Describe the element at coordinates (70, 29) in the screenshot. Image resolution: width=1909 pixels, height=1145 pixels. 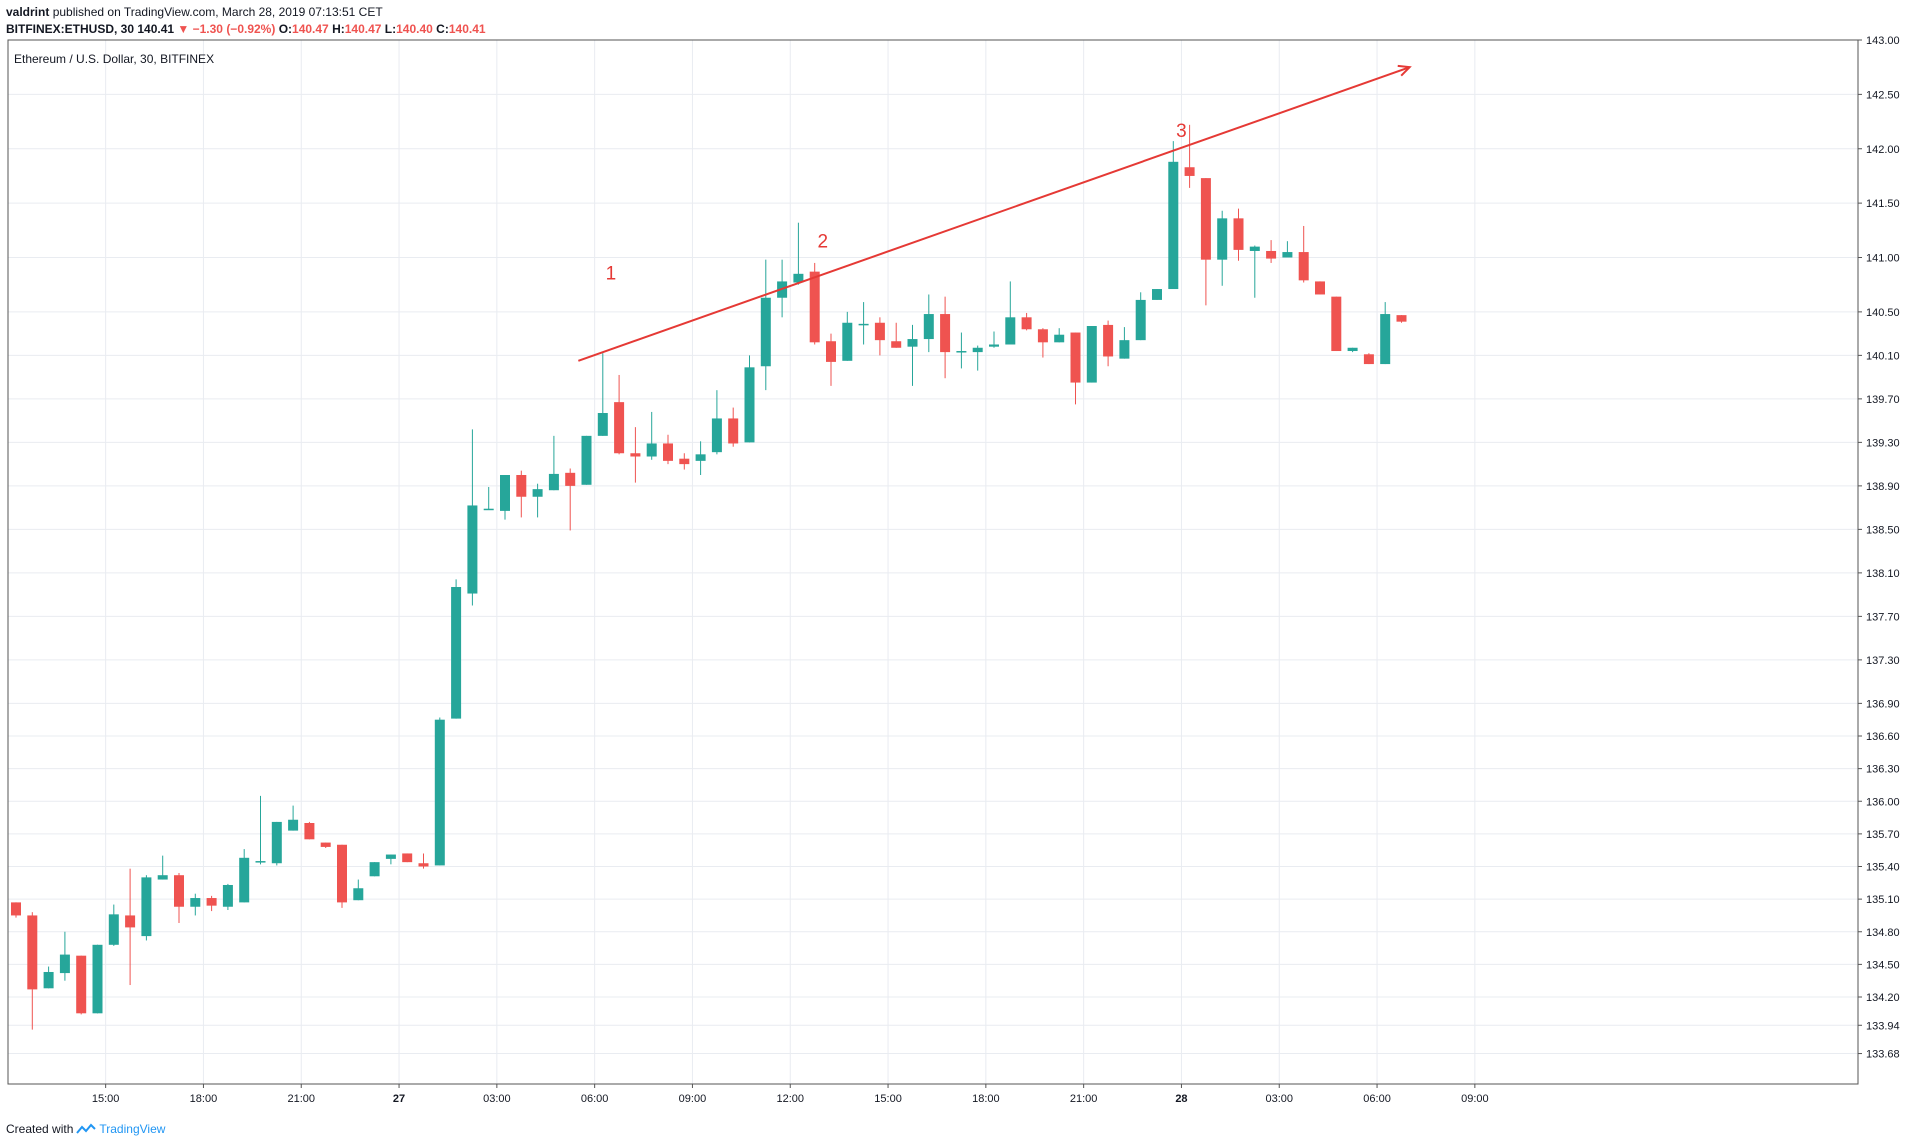
I see `symbol-label: BITFINEX:ETHUSD, 30` at that location.